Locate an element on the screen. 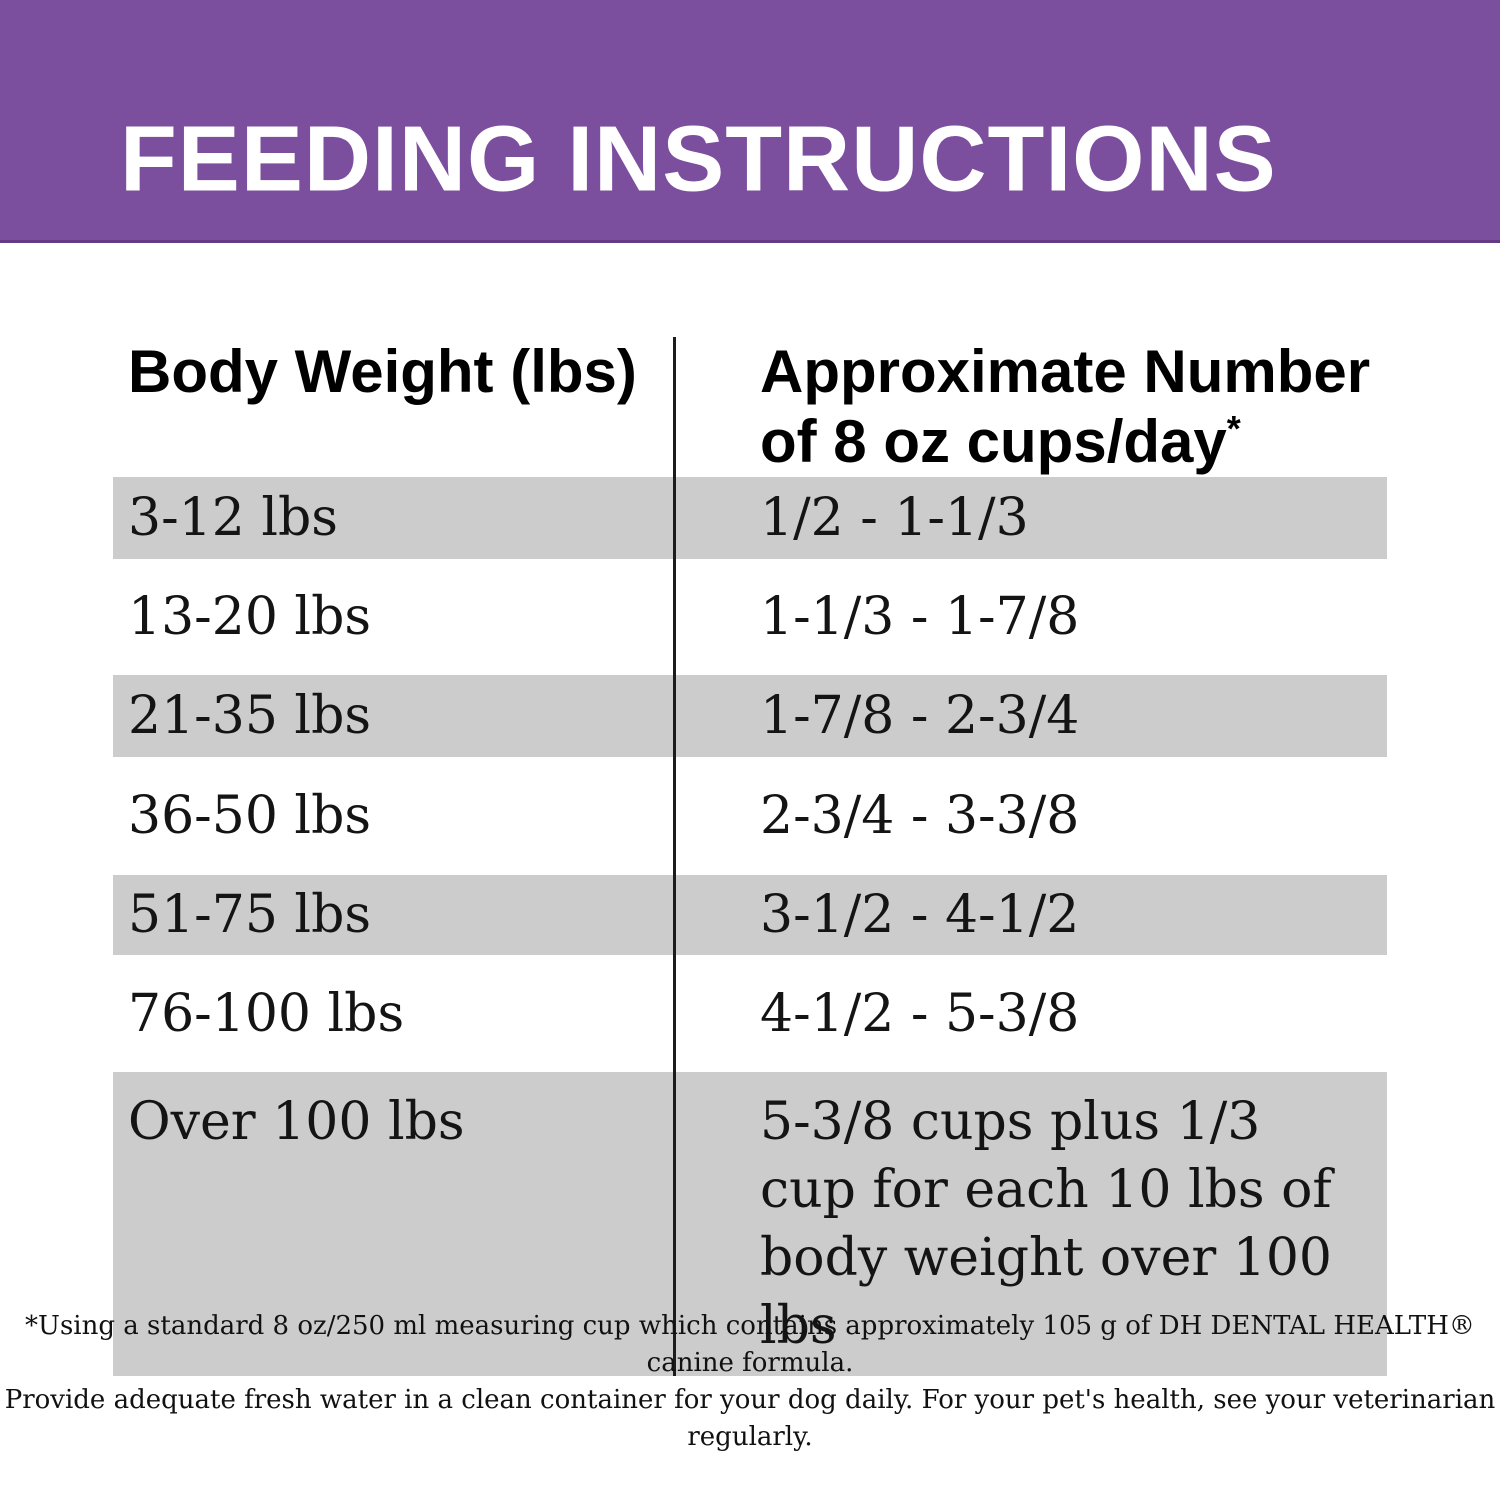 The image size is (1500, 1500). cups-cell: 2-3/4 - 3-3/8 is located at coordinates (920, 816).